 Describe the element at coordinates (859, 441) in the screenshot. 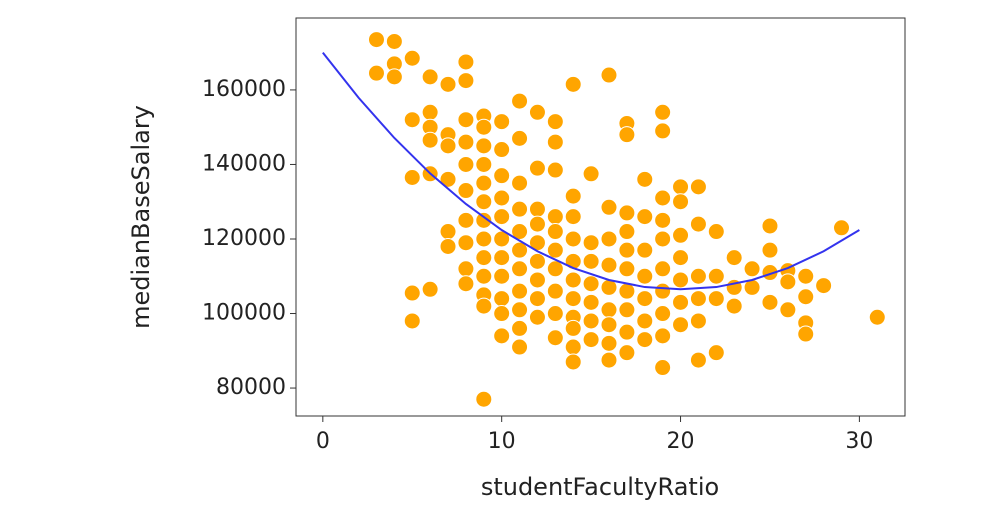

I see `x-tick-label: 30` at that location.